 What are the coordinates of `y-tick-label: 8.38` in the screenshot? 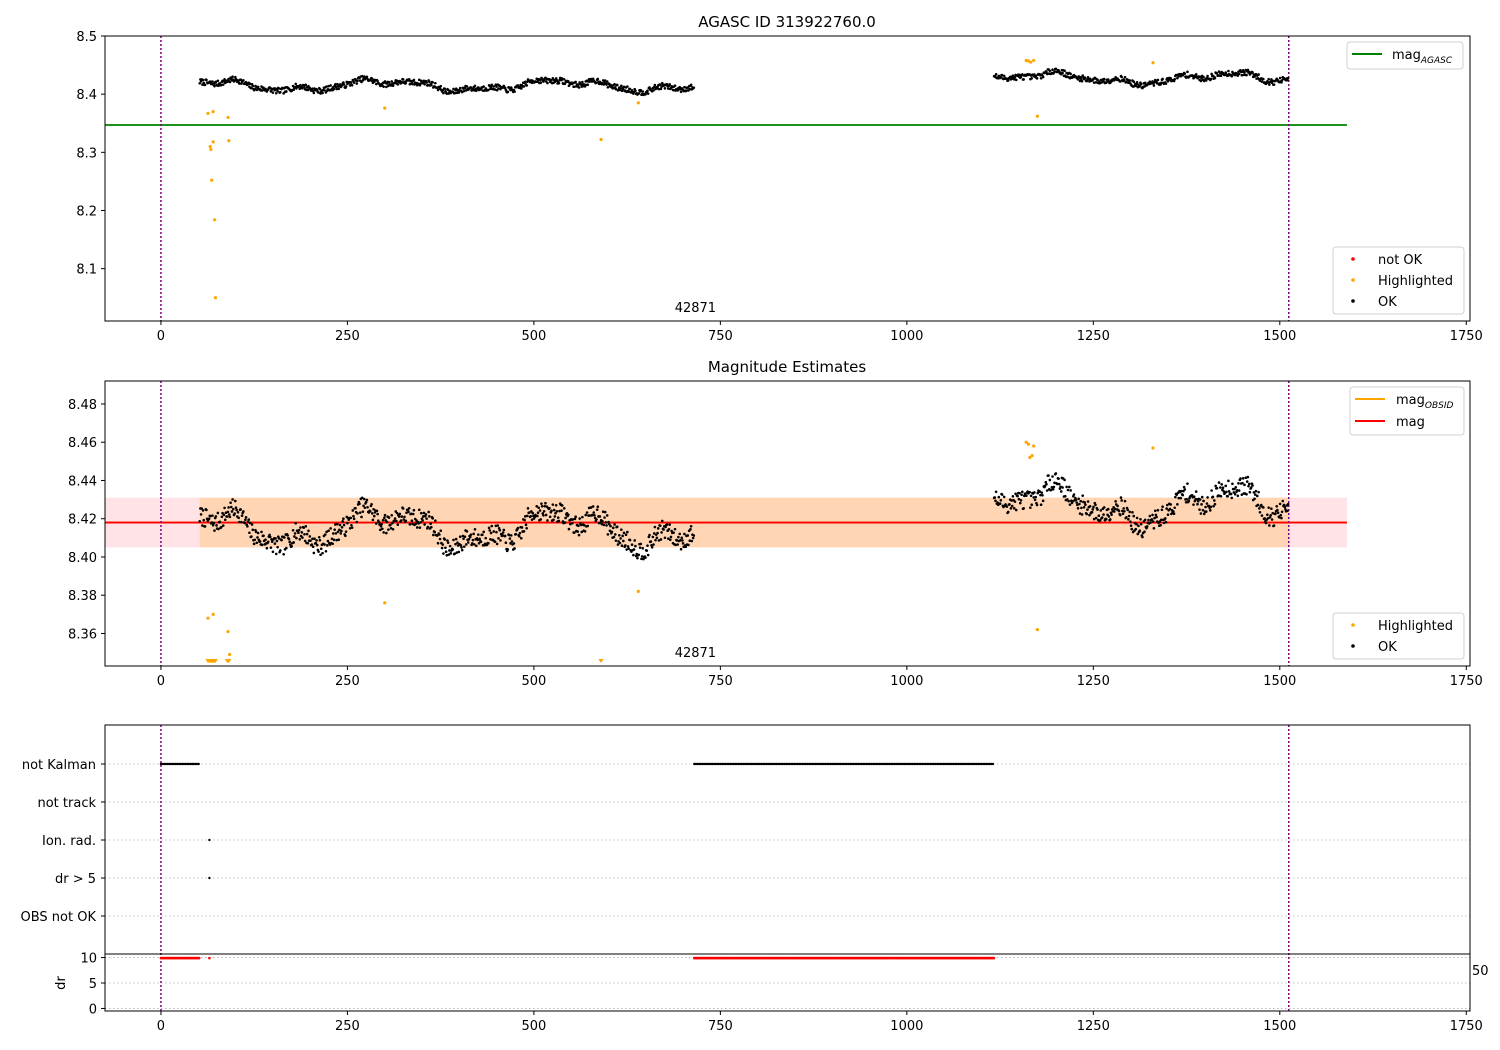 It's located at (82, 596).